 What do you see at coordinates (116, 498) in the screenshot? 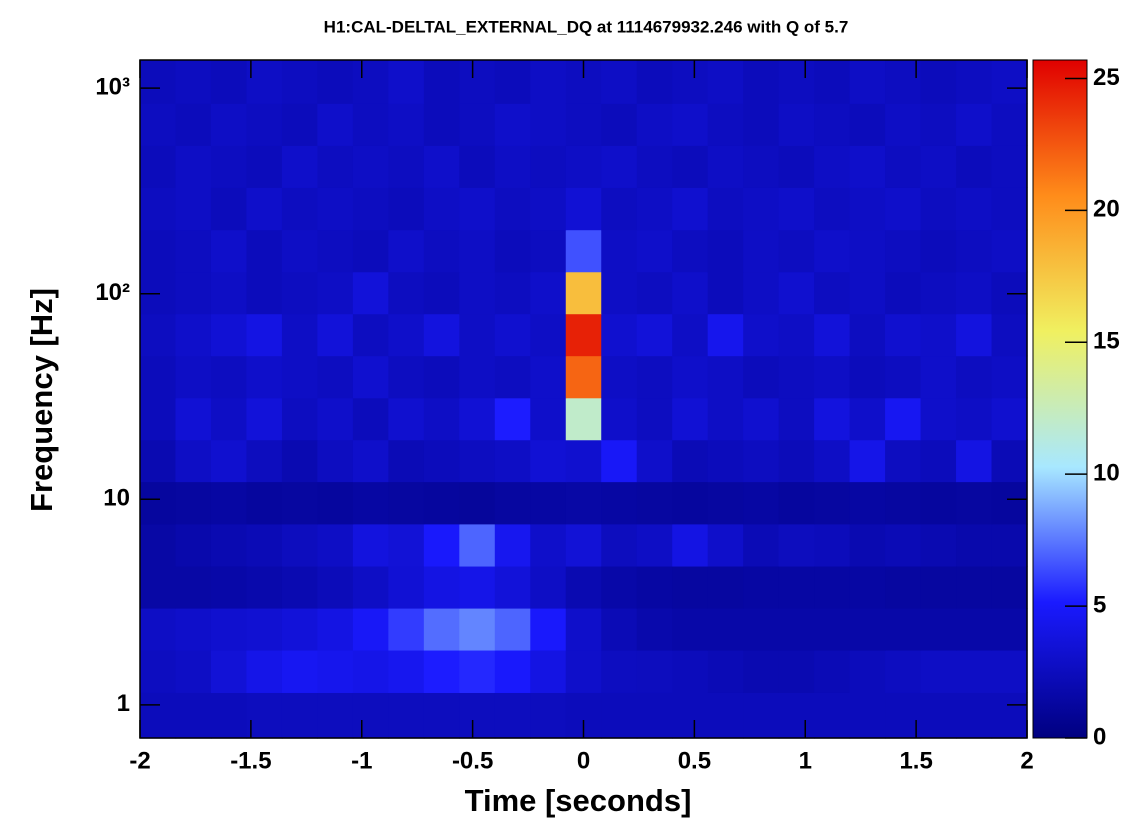
I see `y-tick-label: 10` at bounding box center [116, 498].